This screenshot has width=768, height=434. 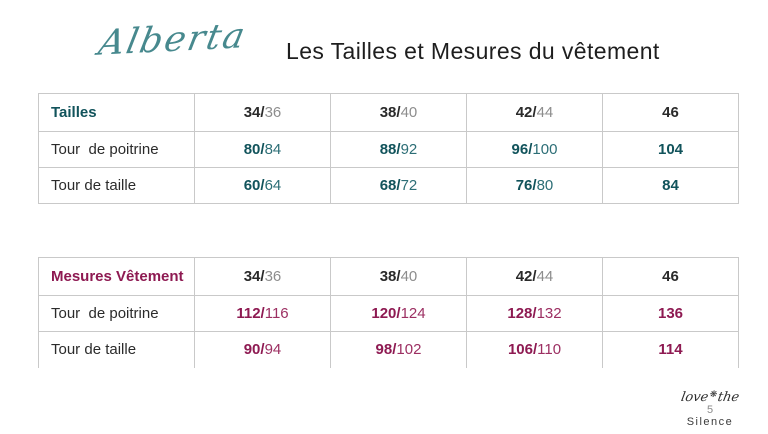 I want to click on table-header-row: Tailles 34/36 38/40 42/44 46, so click(x=388, y=112).